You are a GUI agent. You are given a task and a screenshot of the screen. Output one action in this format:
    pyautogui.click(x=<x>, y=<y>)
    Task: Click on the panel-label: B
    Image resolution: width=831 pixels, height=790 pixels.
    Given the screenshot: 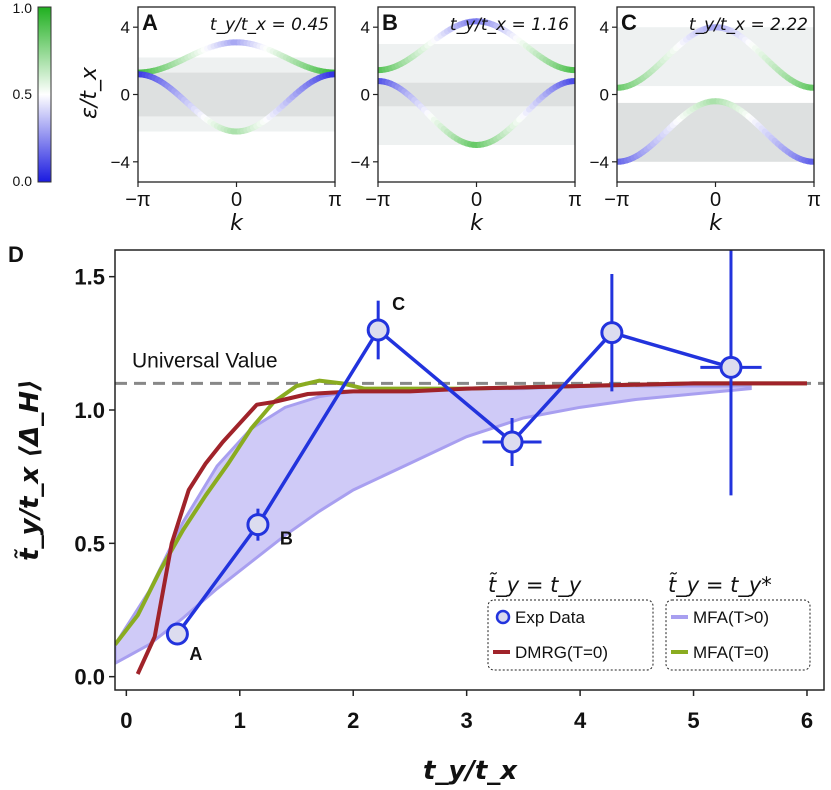 What is the action you would take?
    pyautogui.click(x=390, y=22)
    